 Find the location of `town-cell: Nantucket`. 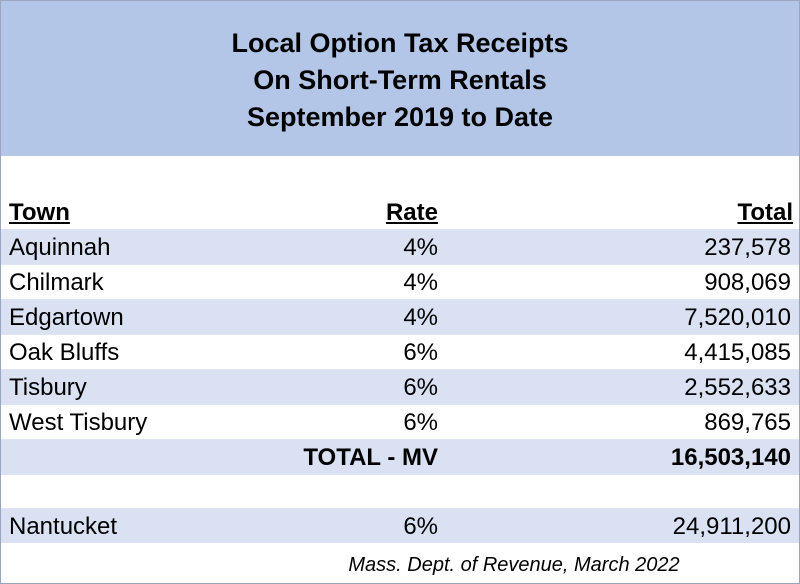

town-cell: Nantucket is located at coordinates (63, 526).